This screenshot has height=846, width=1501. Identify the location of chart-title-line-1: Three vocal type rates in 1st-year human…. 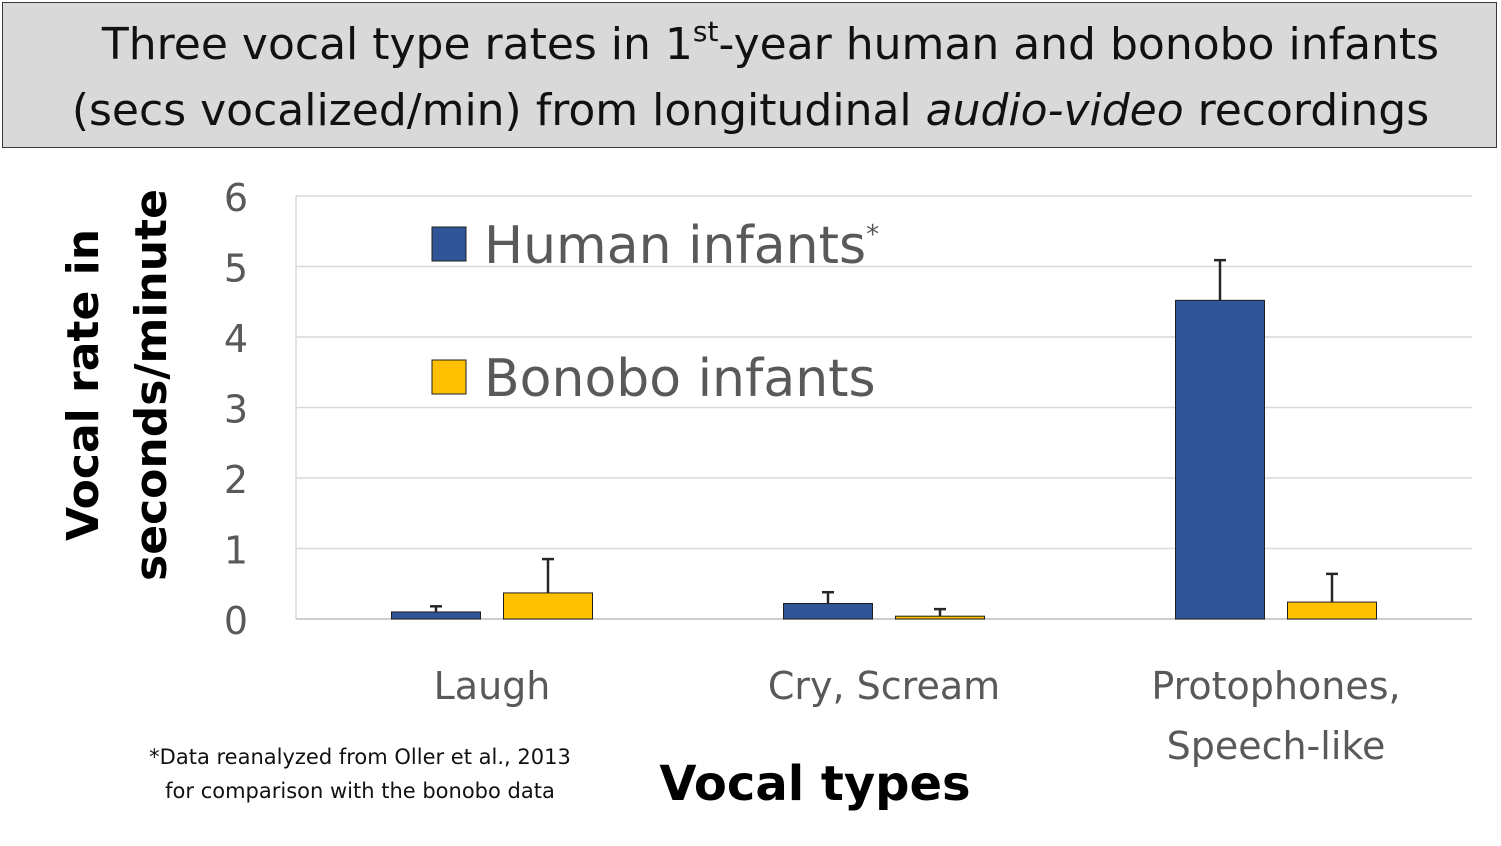
(750, 42).